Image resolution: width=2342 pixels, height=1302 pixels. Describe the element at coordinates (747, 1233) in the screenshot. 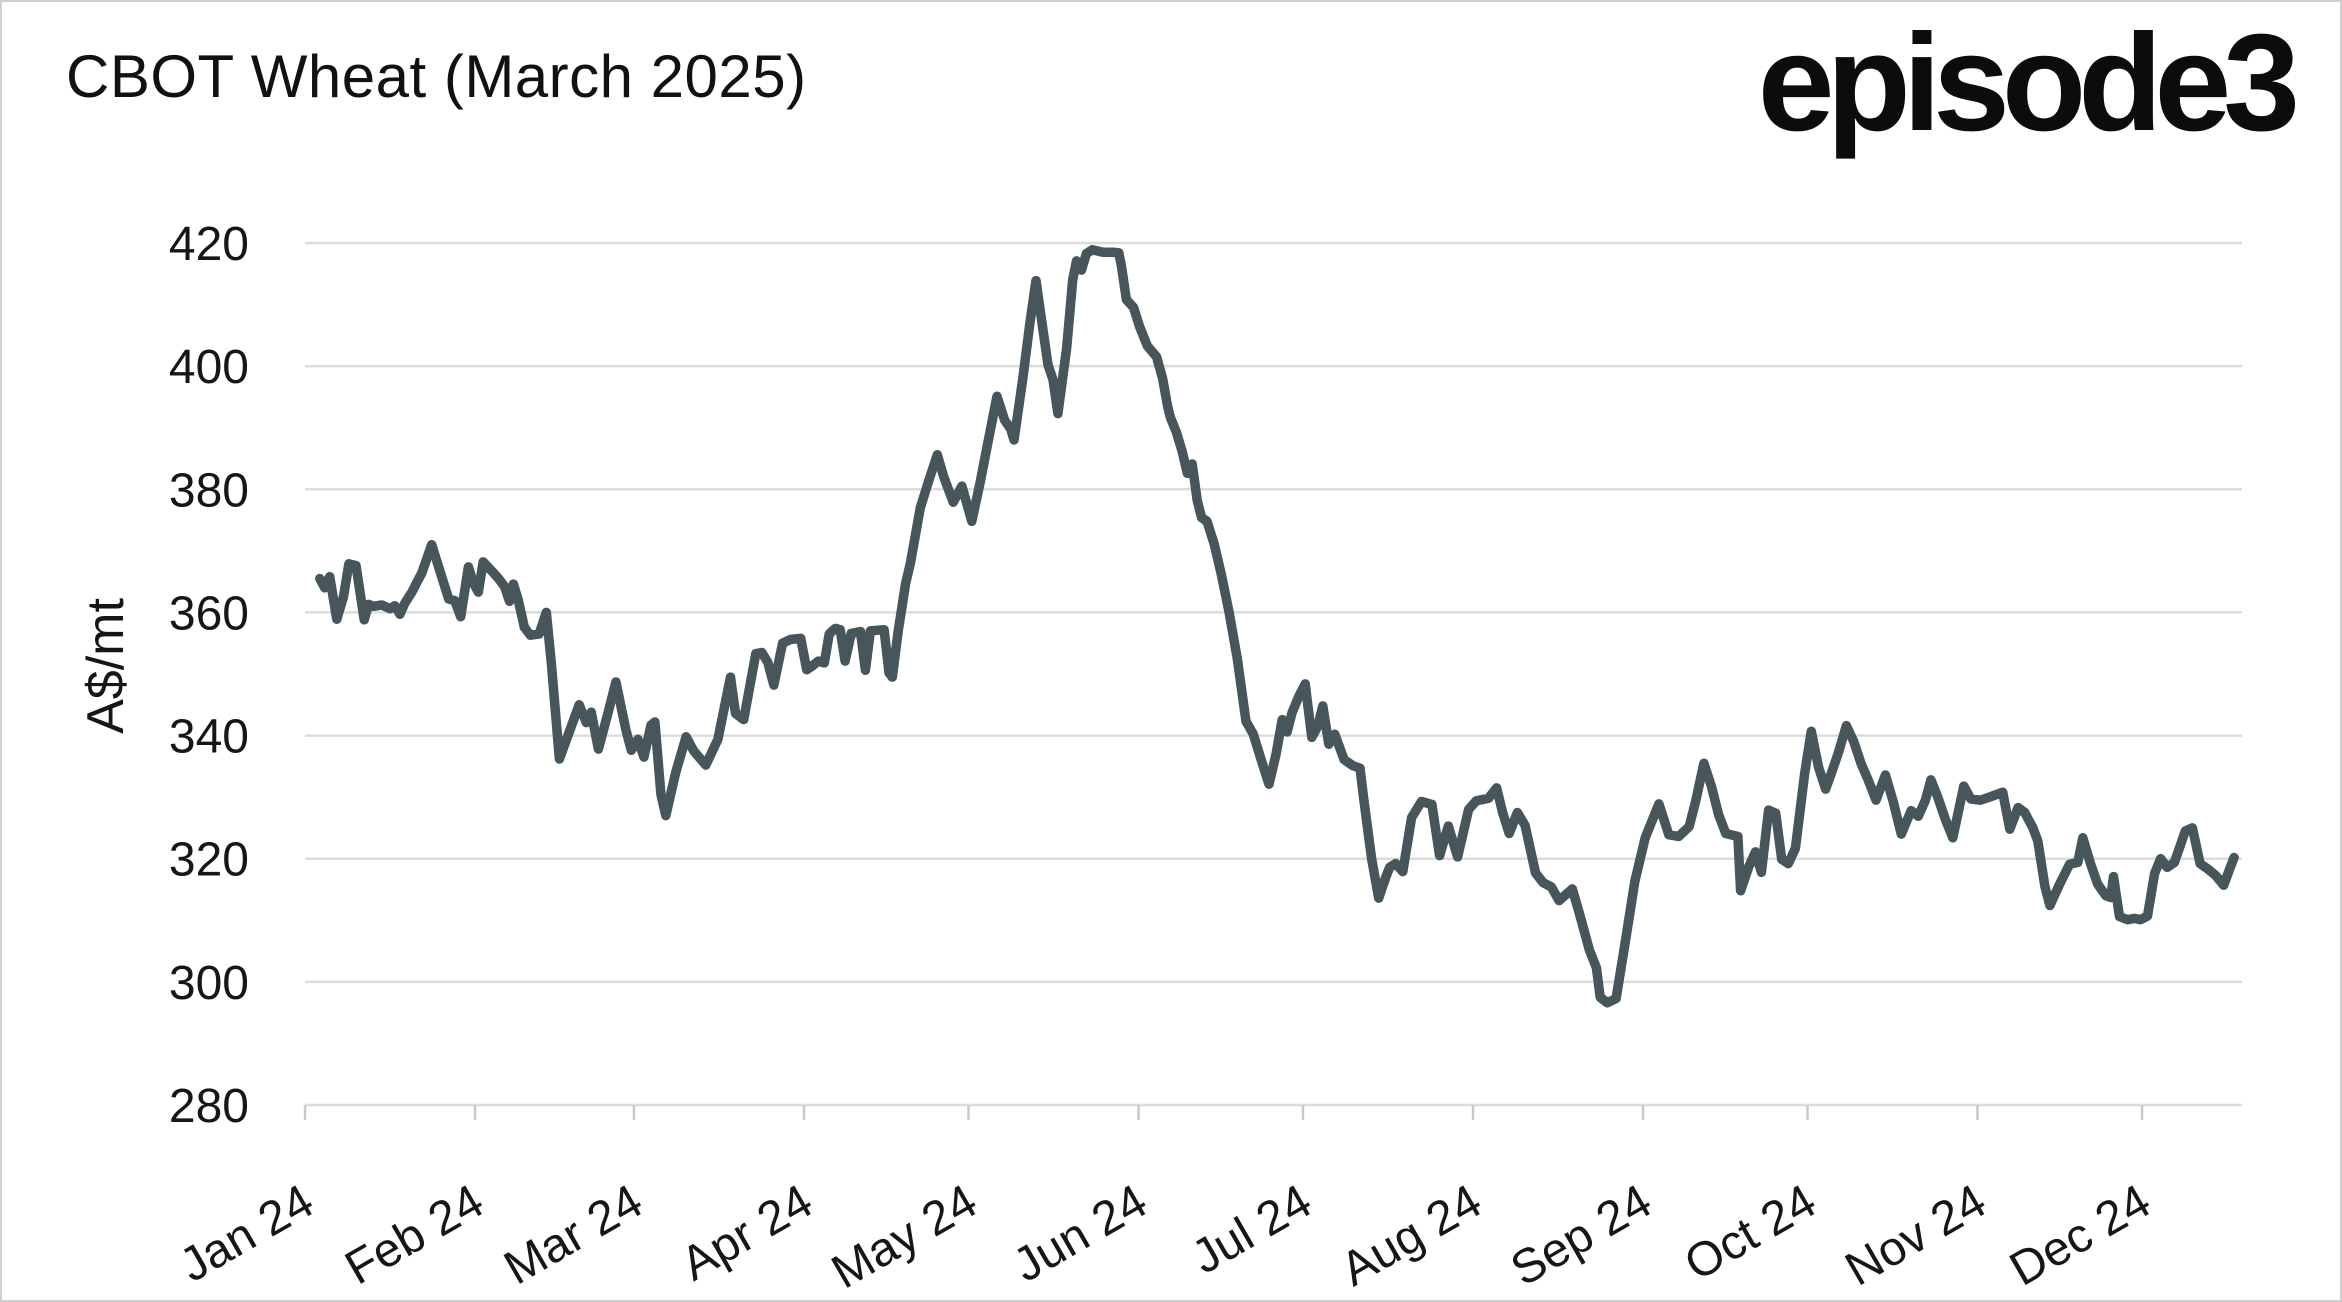

I see `x-tick-label: Apr 24` at that location.